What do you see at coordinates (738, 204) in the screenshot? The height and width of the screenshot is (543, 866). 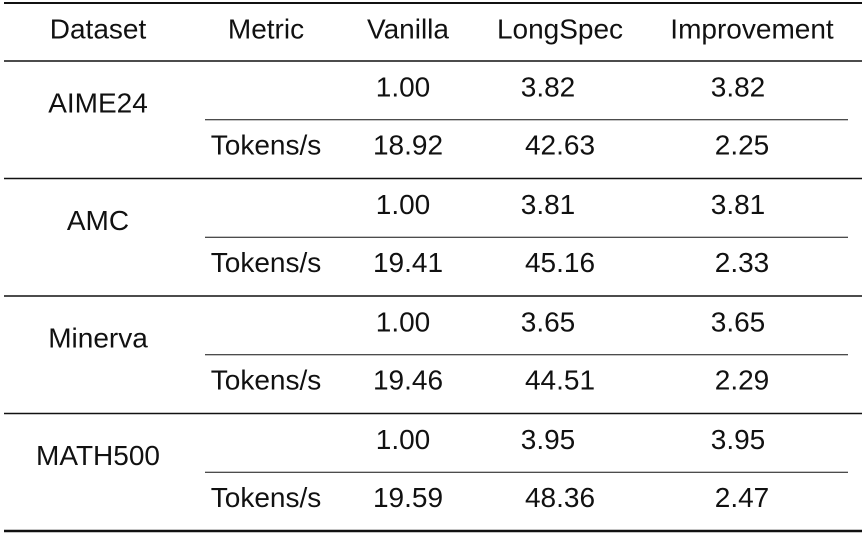 I see `improvement-cell: 3.81` at bounding box center [738, 204].